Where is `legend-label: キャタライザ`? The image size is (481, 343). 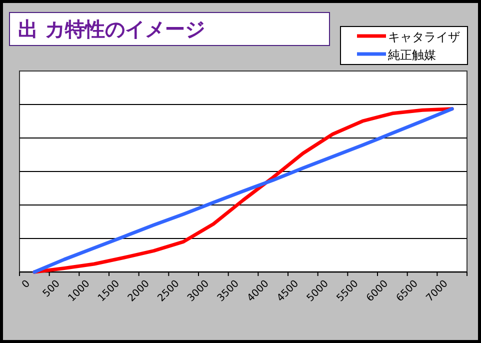
legend-label: キャタライザ is located at coordinates (424, 37).